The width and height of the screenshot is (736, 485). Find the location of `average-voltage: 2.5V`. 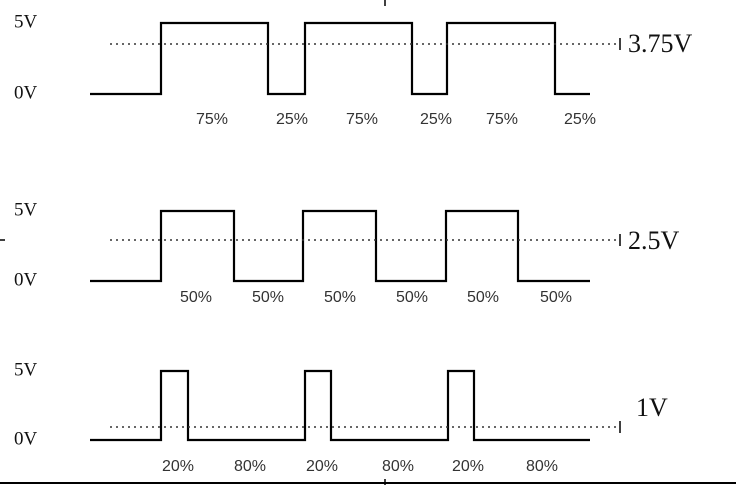

average-voltage: 2.5V is located at coordinates (654, 240).